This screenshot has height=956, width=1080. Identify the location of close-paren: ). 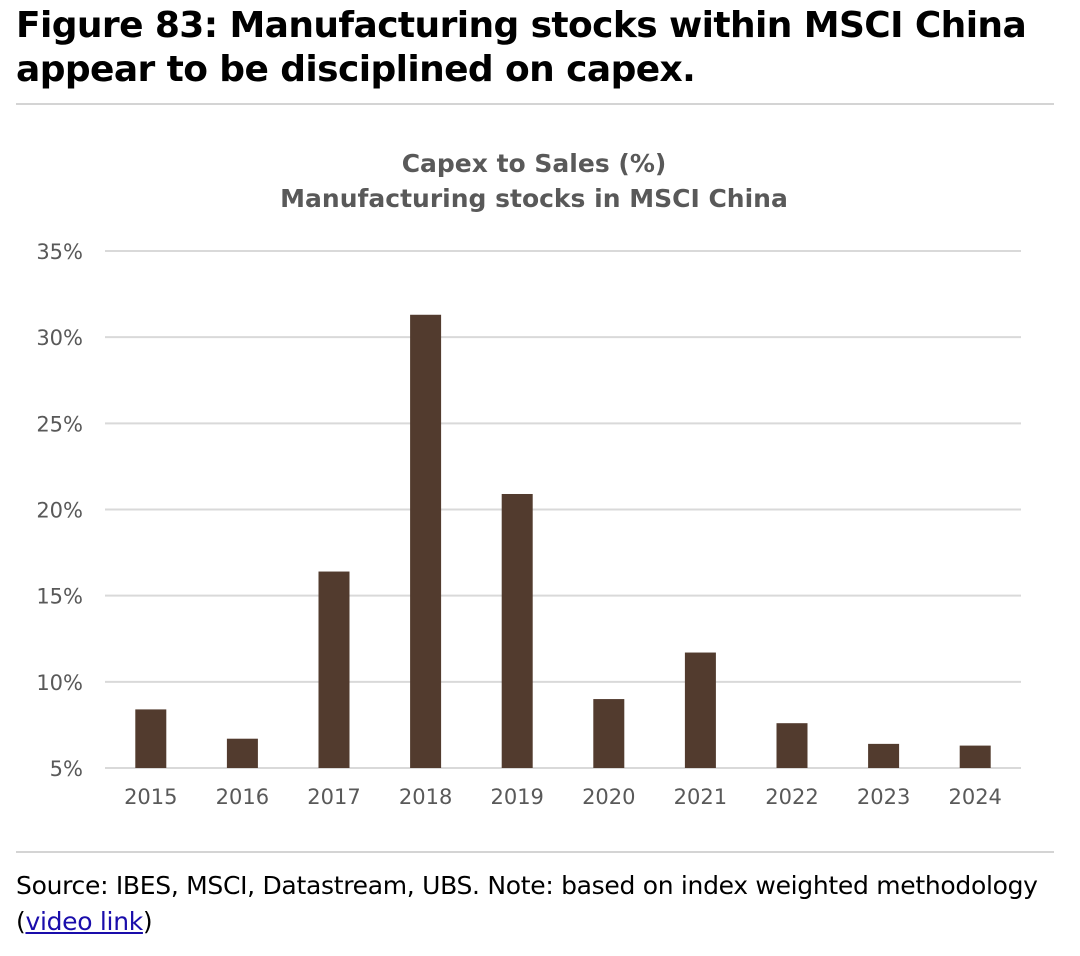
(147, 921).